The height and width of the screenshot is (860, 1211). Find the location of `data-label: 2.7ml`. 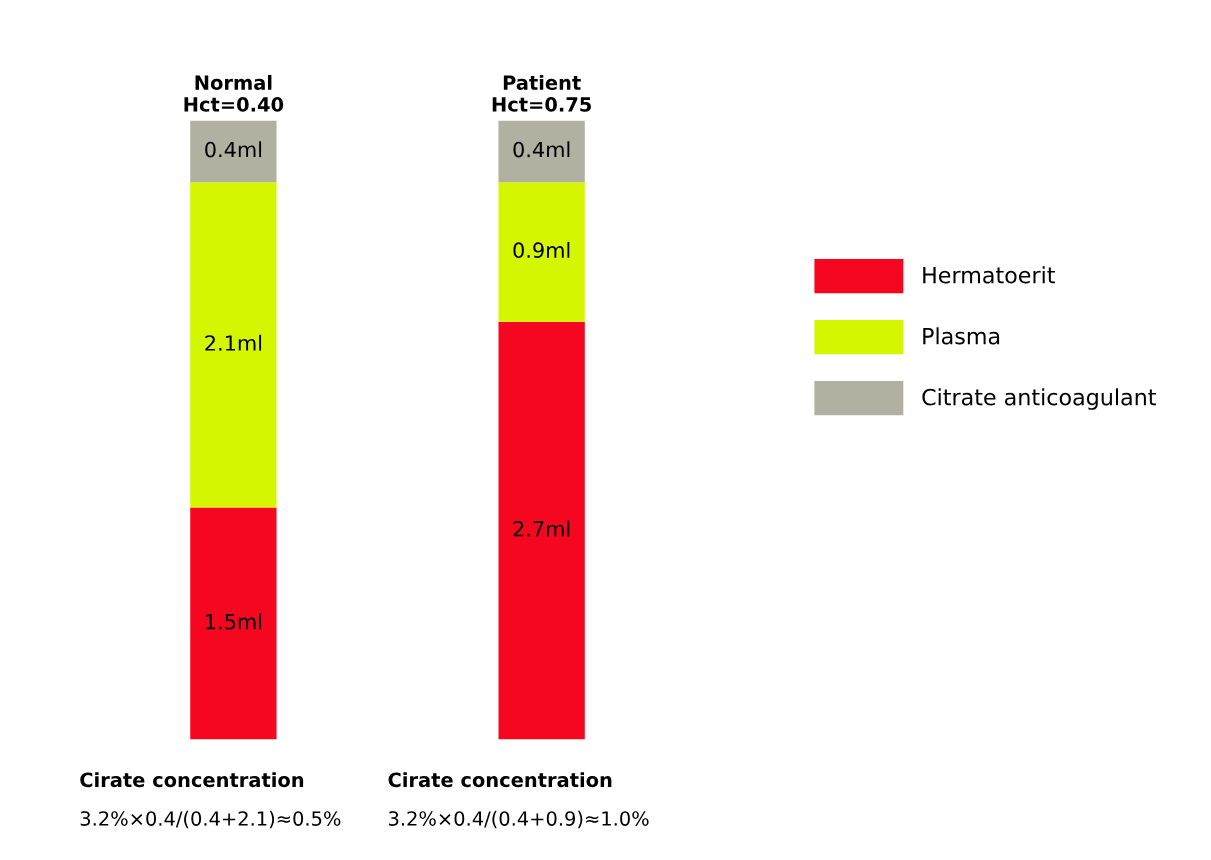

data-label: 2.7ml is located at coordinates (541, 528).